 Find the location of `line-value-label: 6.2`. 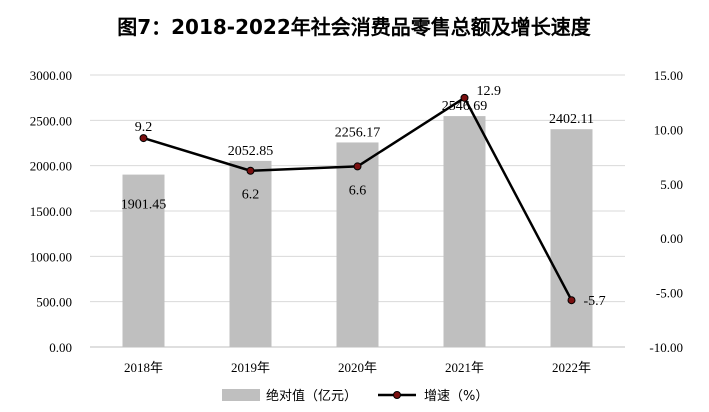

line-value-label: 6.2 is located at coordinates (251, 195).